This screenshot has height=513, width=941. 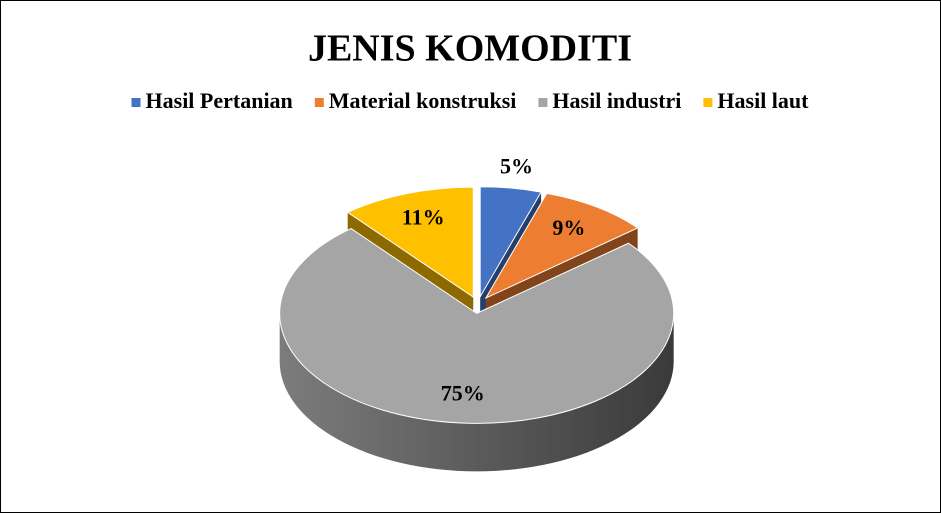 What do you see at coordinates (219, 100) in the screenshot?
I see `legend-label: Hasil Pertanian` at bounding box center [219, 100].